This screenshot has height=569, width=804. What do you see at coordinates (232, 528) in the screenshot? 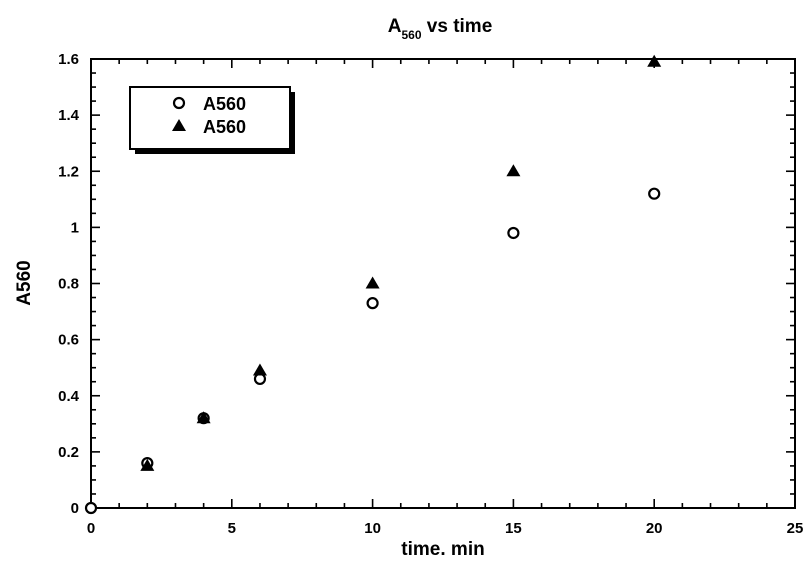
I see `x-tick-label: 5` at bounding box center [232, 528].